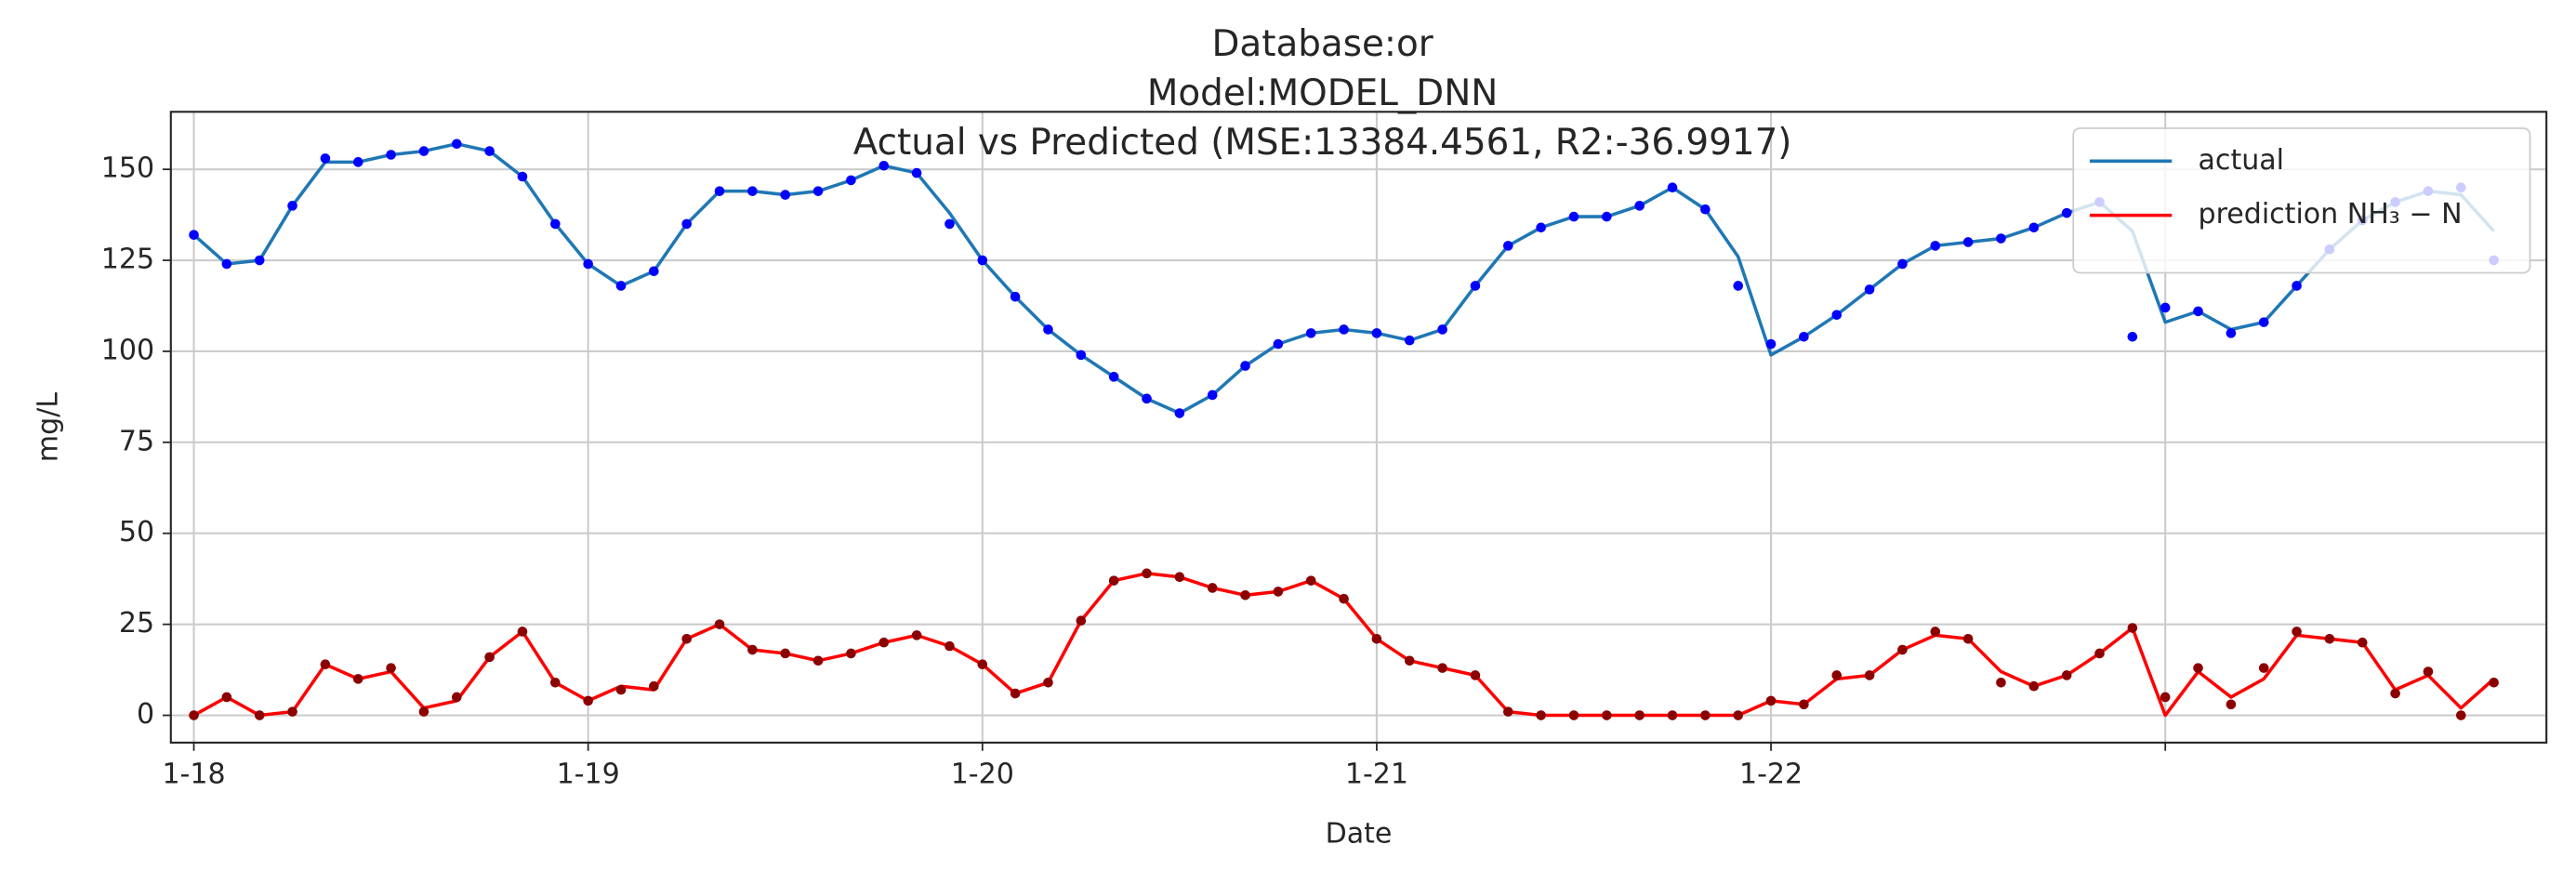 The image size is (2576, 884). I want to click on x-tick-label: 1-21, so click(1376, 775).